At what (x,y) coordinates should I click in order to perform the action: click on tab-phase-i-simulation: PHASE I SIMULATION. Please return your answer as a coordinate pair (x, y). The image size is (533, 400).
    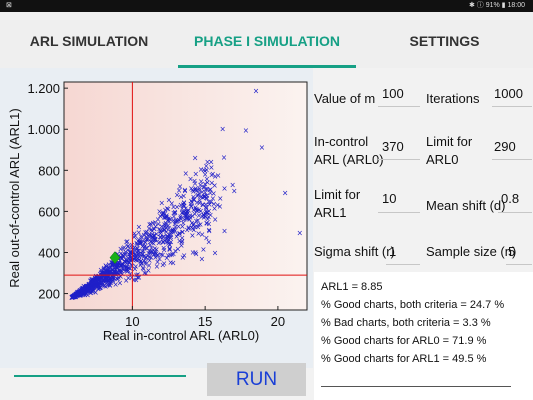
    Looking at the image, I should click on (267, 41).